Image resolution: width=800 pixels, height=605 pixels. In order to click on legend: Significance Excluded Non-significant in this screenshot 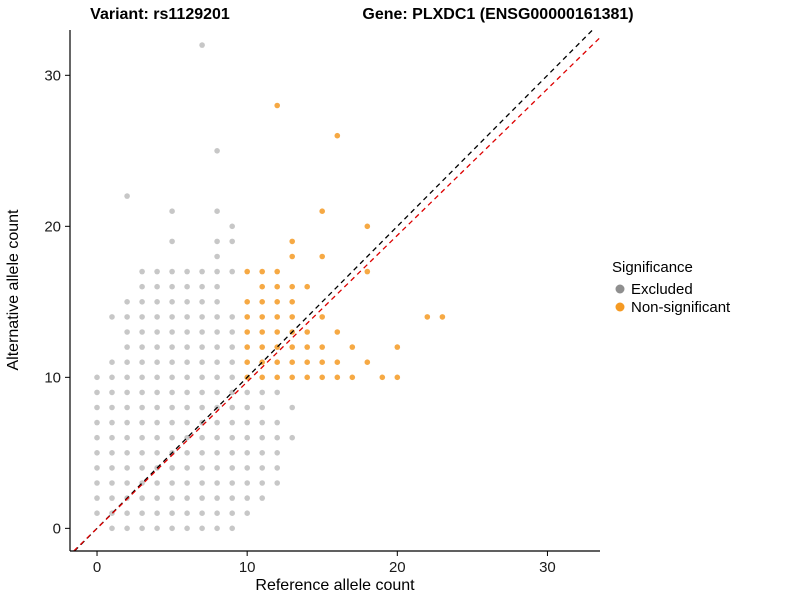, I will do `click(671, 287)`.